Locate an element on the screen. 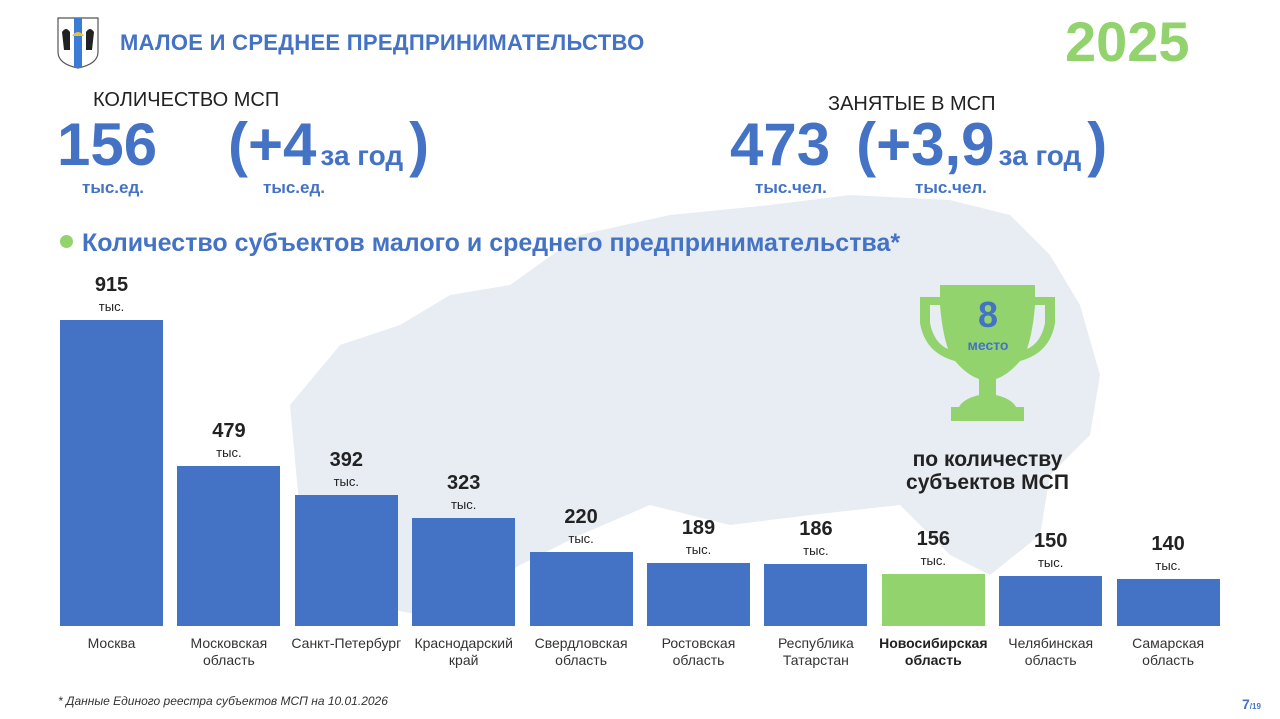 The height and width of the screenshot is (719, 1280). msp-count-change-close: ) is located at coordinates (419, 144).